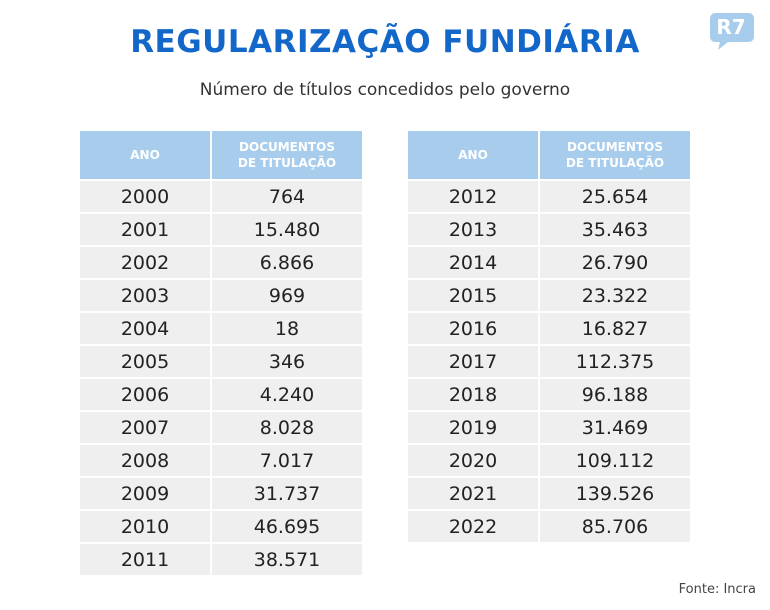  I want to click on page-title: REGULARIZAÇÃO FUNDIÁRIA, so click(385, 42).